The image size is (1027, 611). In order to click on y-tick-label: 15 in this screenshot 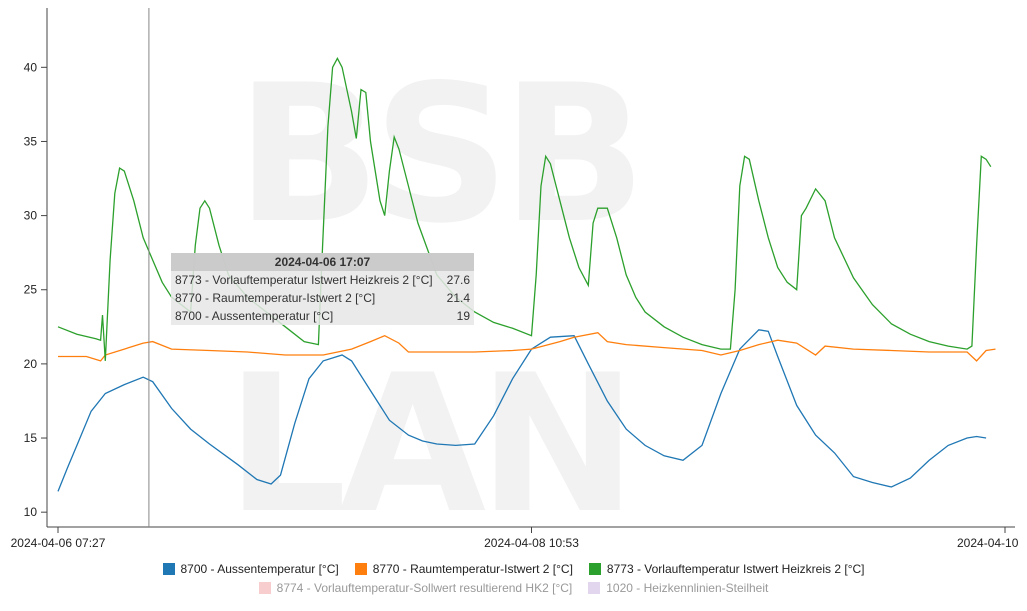, I will do `click(31, 438)`.